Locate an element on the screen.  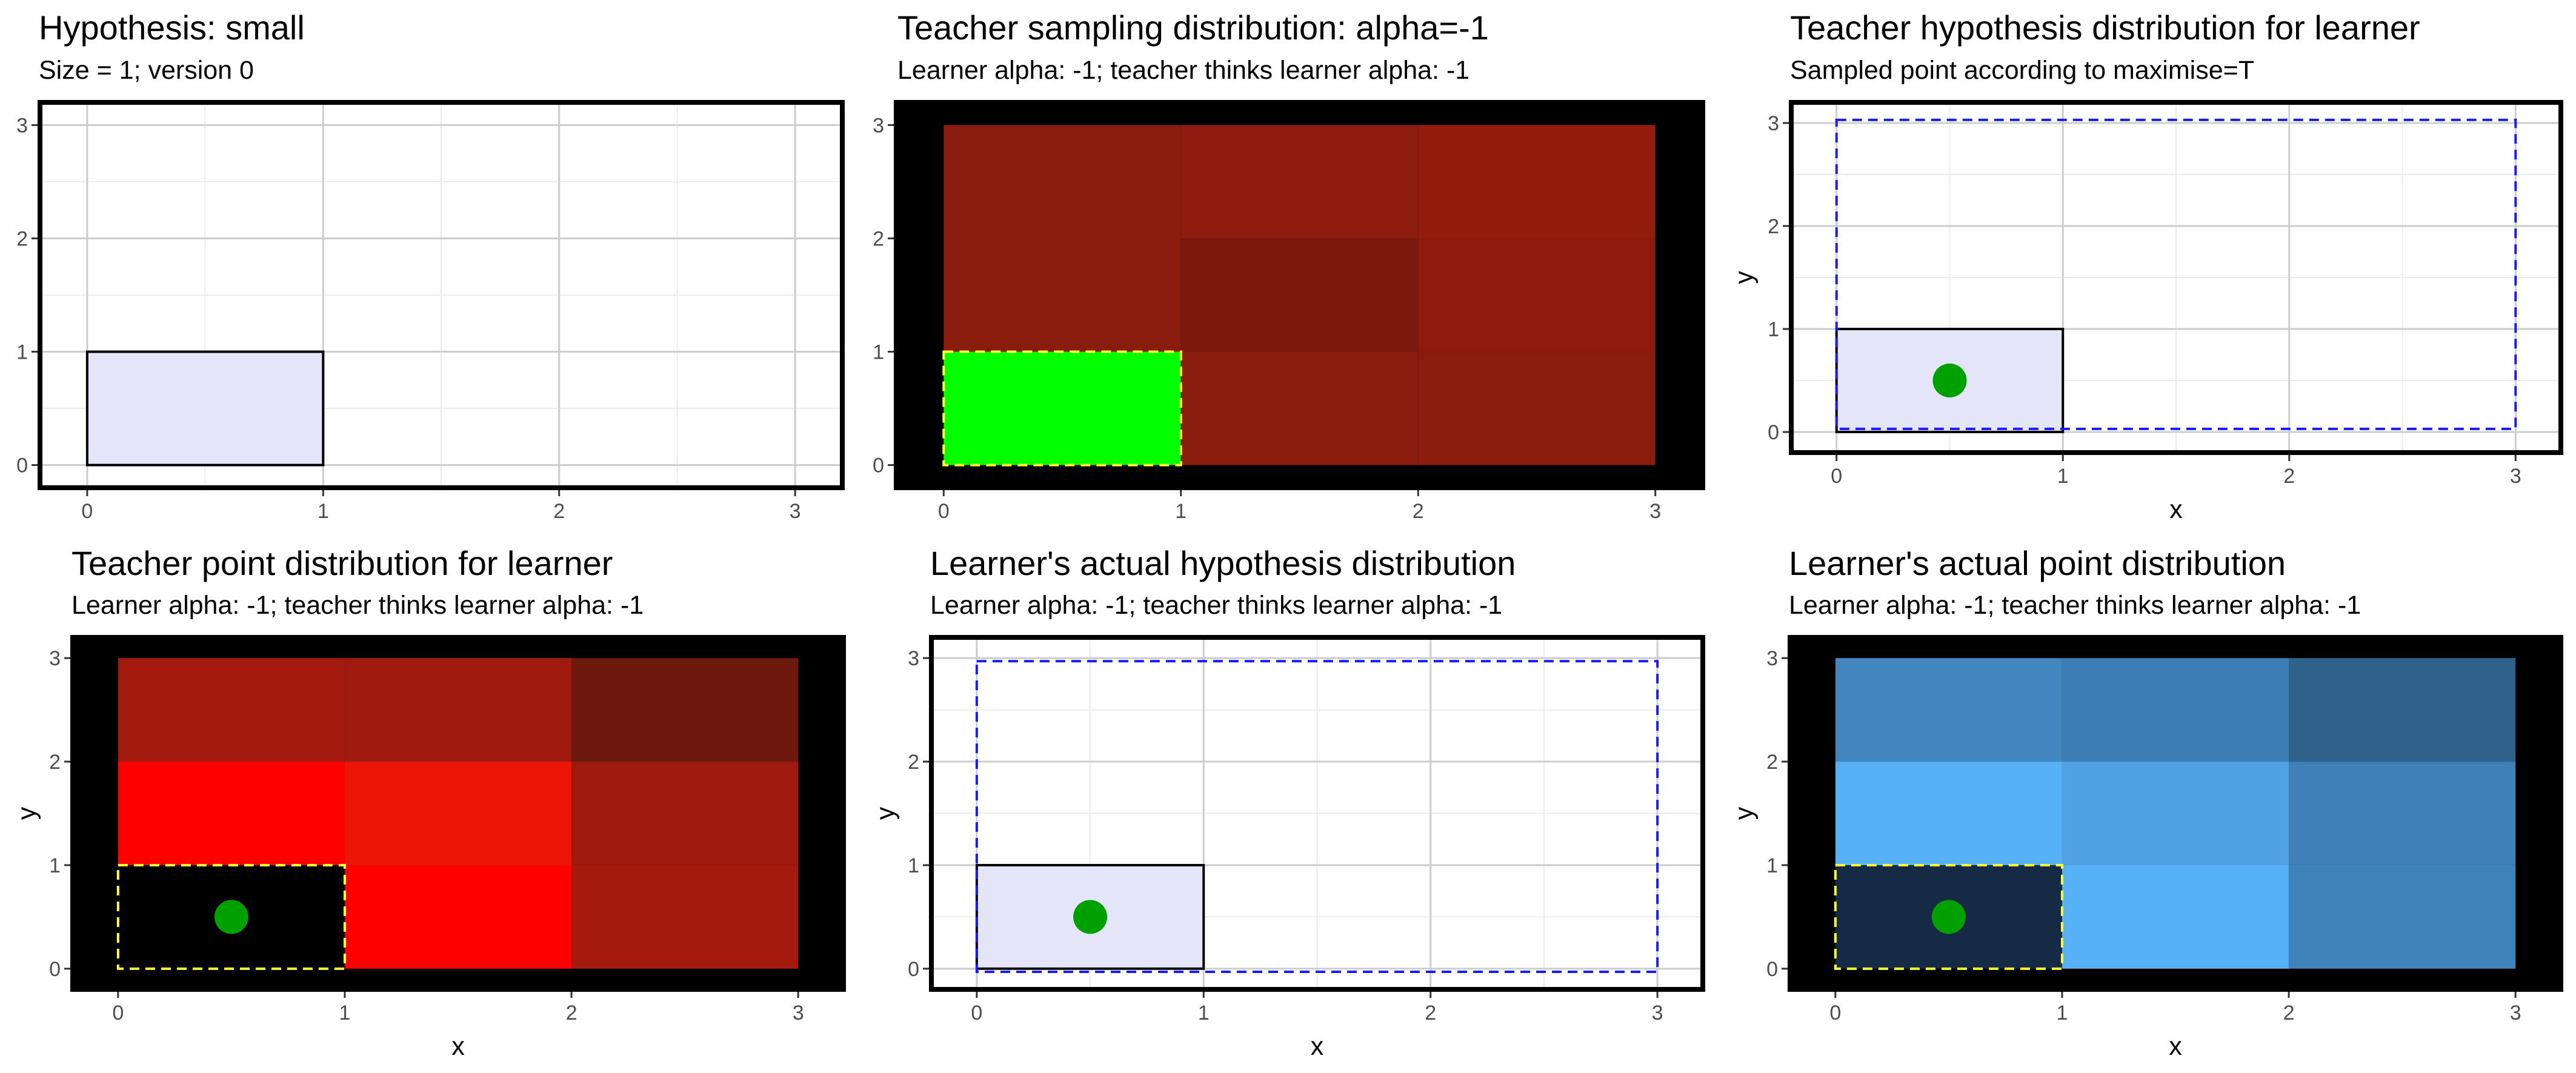
hypothesis-rect is located at coordinates (205, 408).